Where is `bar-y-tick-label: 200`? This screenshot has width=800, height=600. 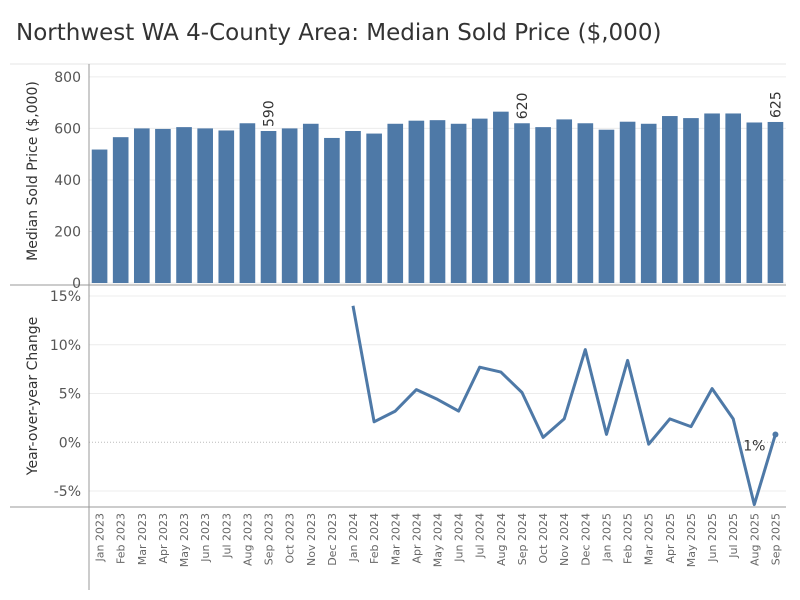
bar-y-tick-label: 200 is located at coordinates (67, 232).